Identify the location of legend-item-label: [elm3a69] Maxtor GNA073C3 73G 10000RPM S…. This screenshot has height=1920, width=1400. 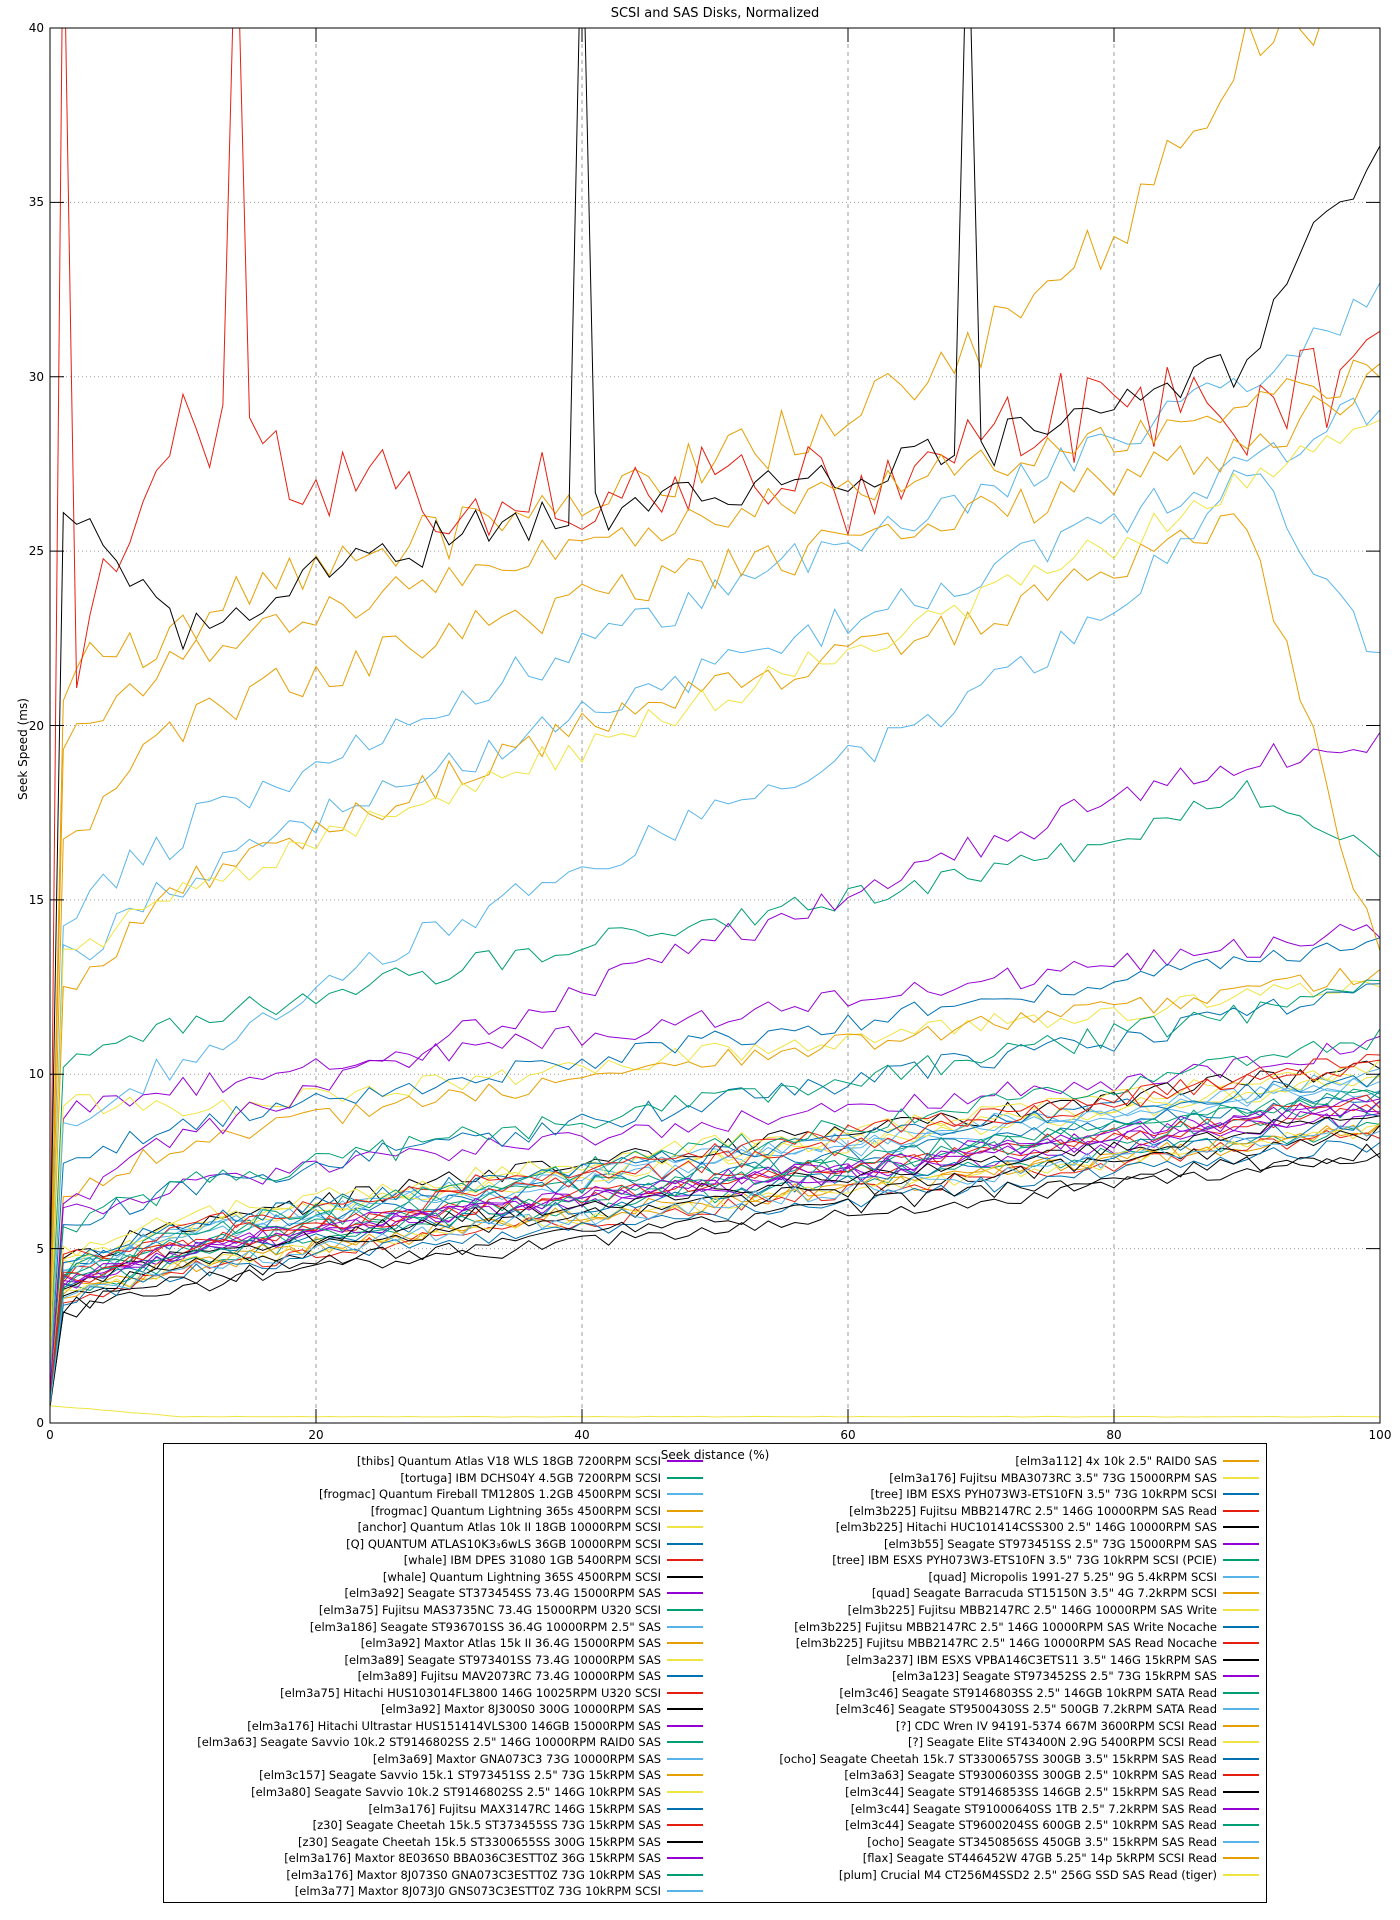
(516, 1758).